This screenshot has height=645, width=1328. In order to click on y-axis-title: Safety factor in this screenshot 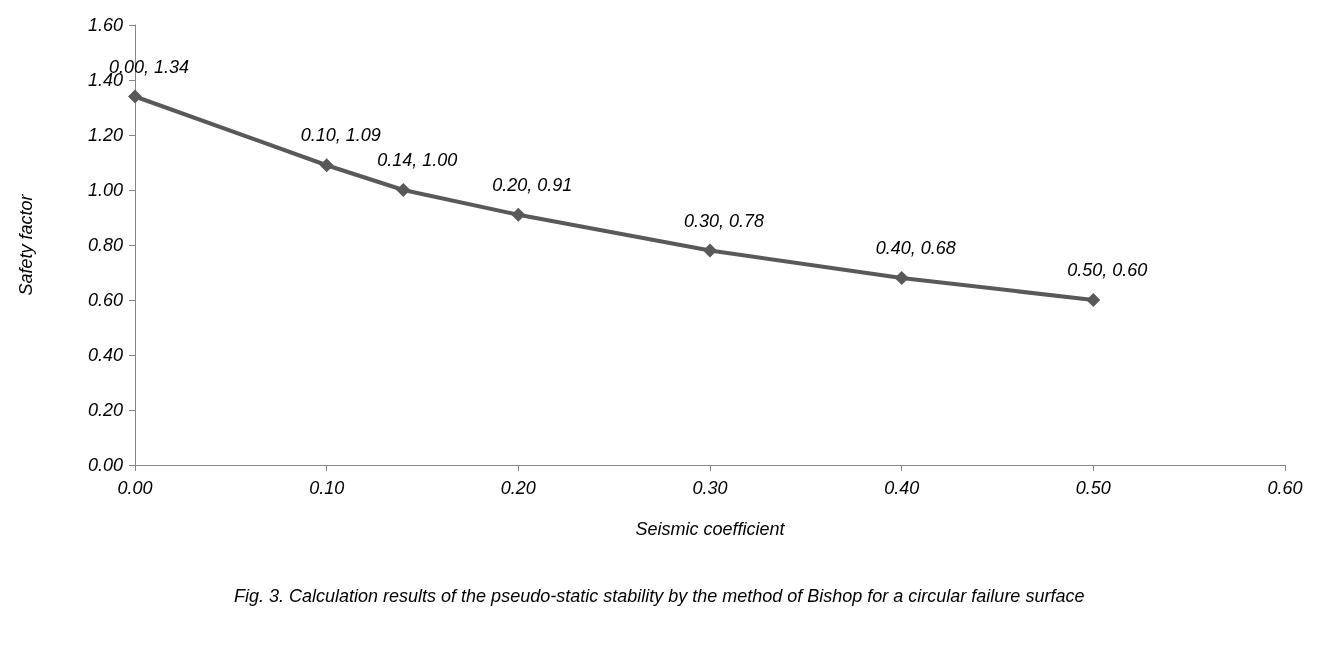, I will do `click(26, 244)`.